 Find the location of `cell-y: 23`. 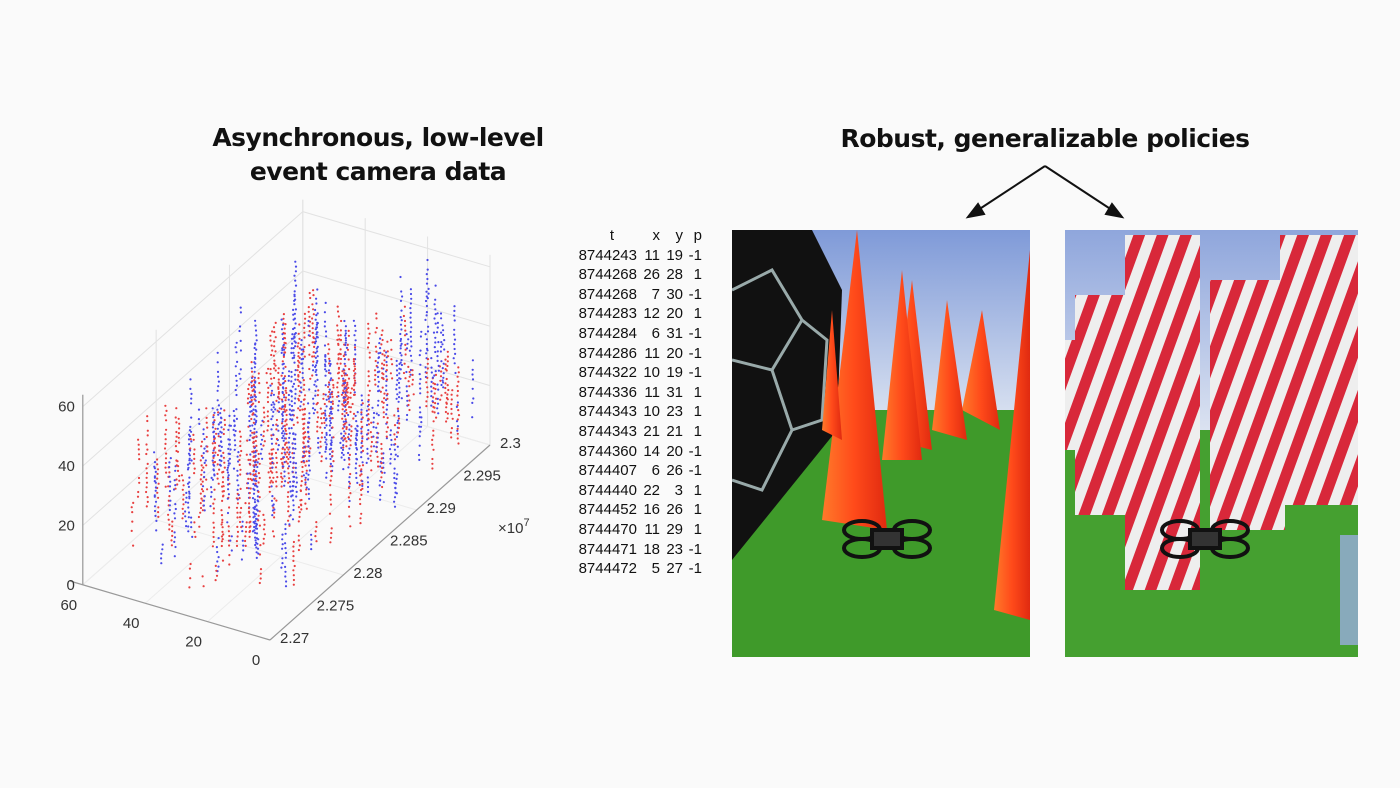

cell-y: 23 is located at coordinates (674, 412).